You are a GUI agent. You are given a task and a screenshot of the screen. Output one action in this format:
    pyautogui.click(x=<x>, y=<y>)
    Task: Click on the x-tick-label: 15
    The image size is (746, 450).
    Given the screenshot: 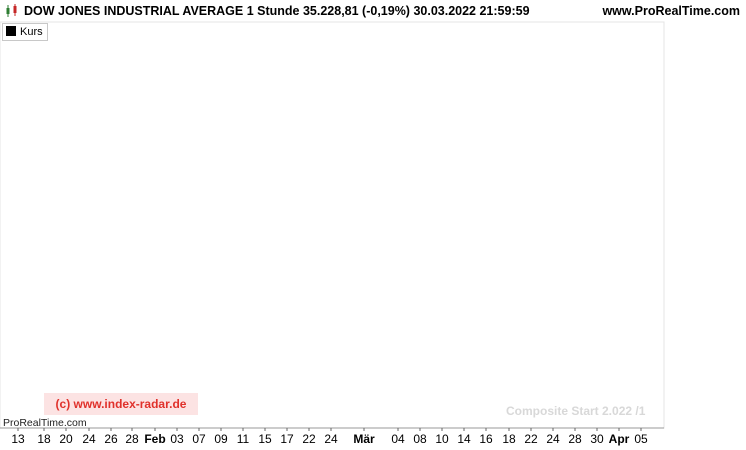 What is the action you would take?
    pyautogui.click(x=265, y=439)
    